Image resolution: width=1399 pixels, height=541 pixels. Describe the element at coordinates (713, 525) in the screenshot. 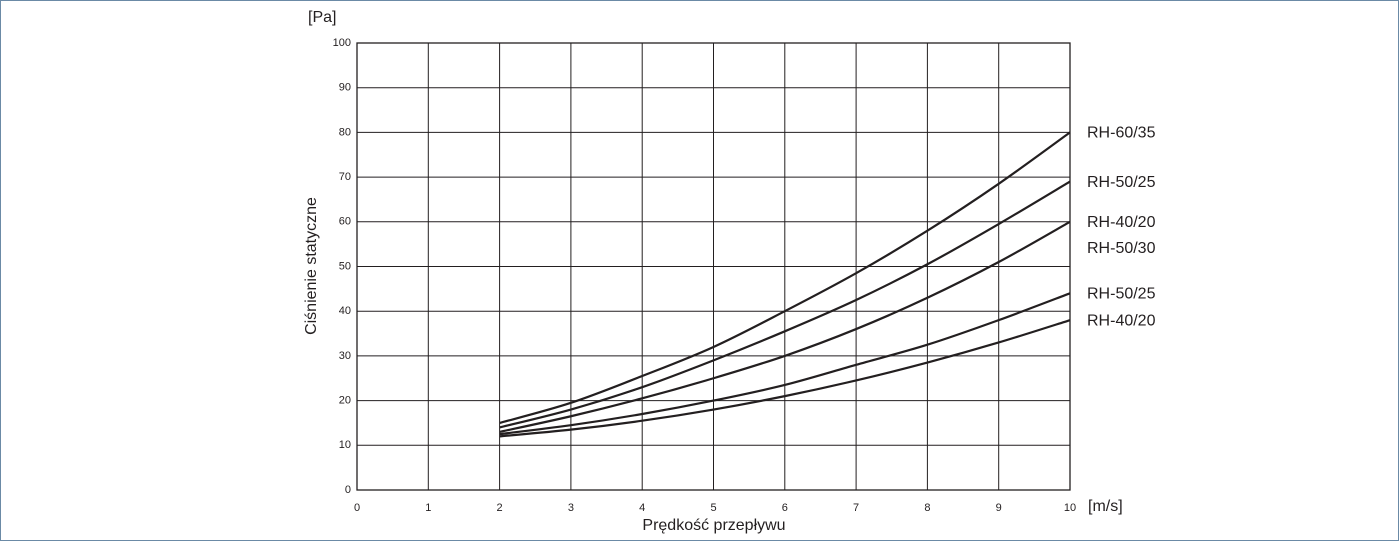

I see `x-axis-label: Prędkość przepływu` at that location.